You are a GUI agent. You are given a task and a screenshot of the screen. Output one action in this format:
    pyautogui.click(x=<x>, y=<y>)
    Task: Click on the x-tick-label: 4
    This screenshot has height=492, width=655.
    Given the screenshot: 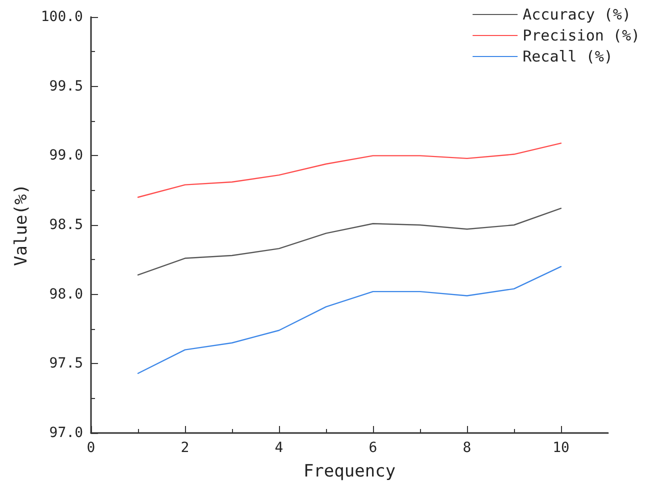 What is the action you would take?
    pyautogui.click(x=279, y=448)
    